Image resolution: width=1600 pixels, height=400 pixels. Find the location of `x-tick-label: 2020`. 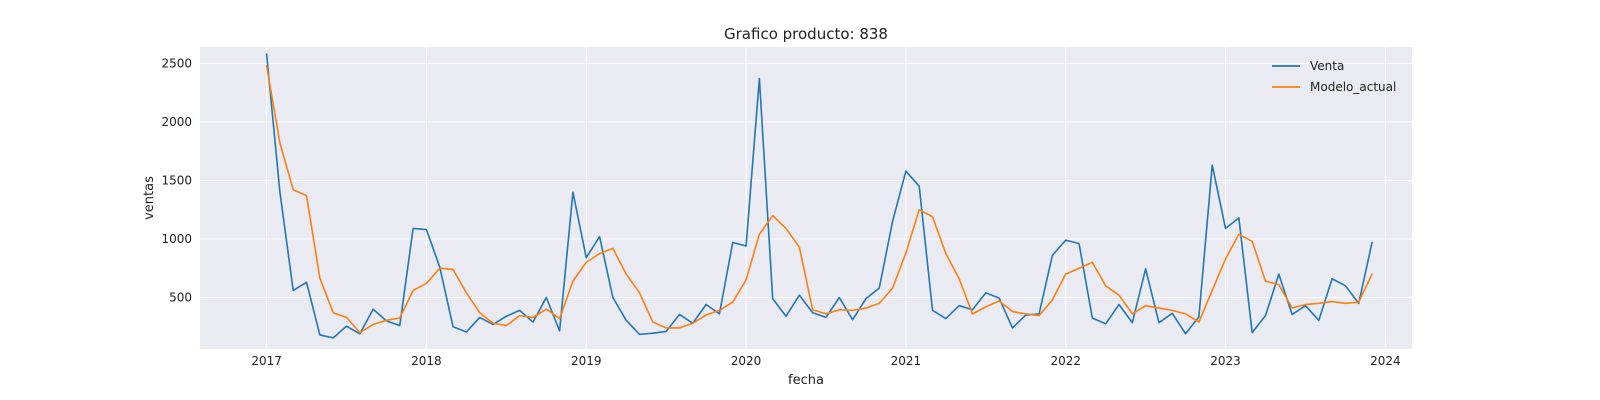

x-tick-label: 2020 is located at coordinates (746, 361).